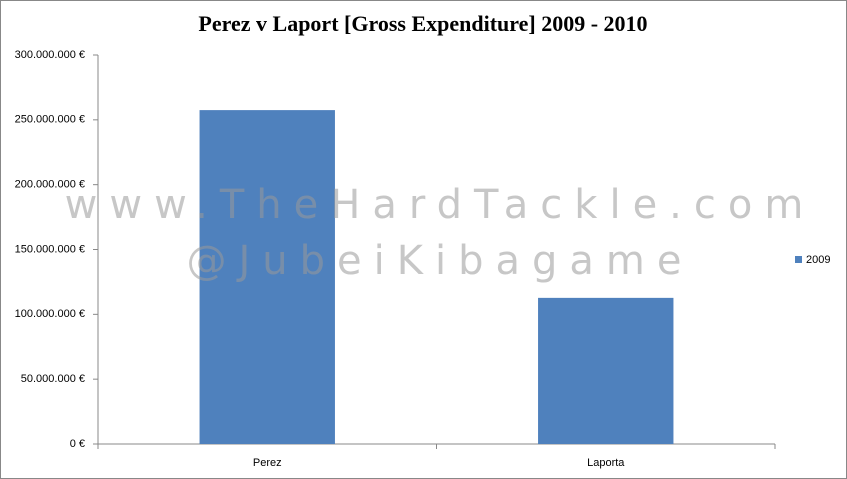 Image resolution: width=847 pixels, height=479 pixels. Describe the element at coordinates (77, 444) in the screenshot. I see `y-tick-label: 0 €` at that location.